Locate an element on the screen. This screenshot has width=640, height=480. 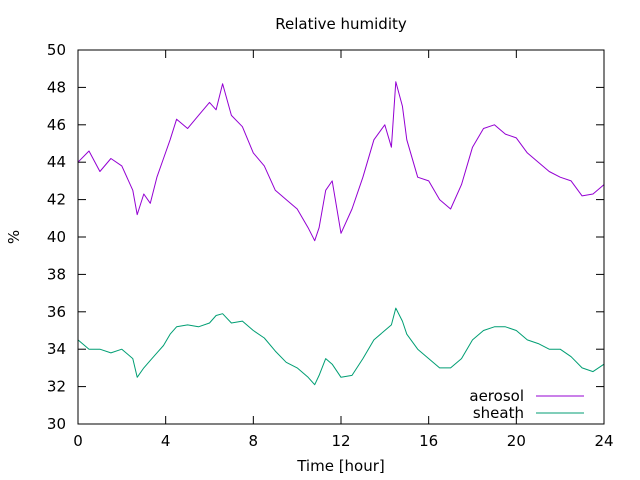
x-tick-label: 12 is located at coordinates (340, 441).